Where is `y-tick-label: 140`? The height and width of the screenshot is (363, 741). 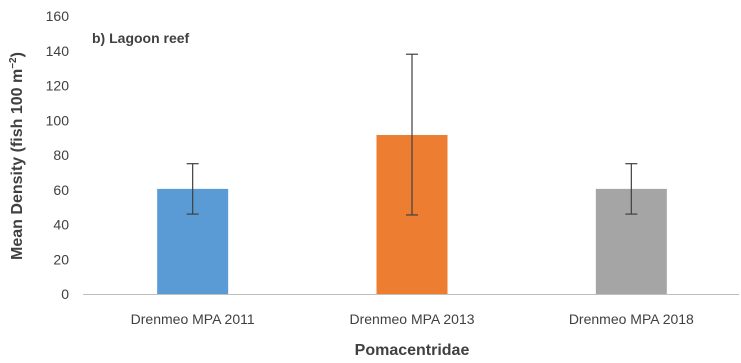
y-tick-label: 140 is located at coordinates (58, 51).